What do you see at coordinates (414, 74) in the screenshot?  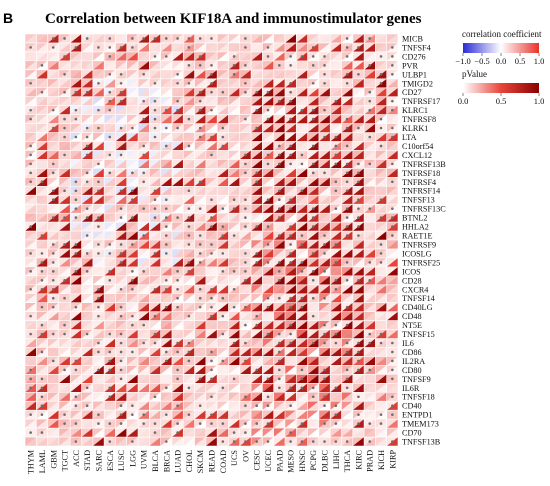 I see `gene-label: ULBP1` at bounding box center [414, 74].